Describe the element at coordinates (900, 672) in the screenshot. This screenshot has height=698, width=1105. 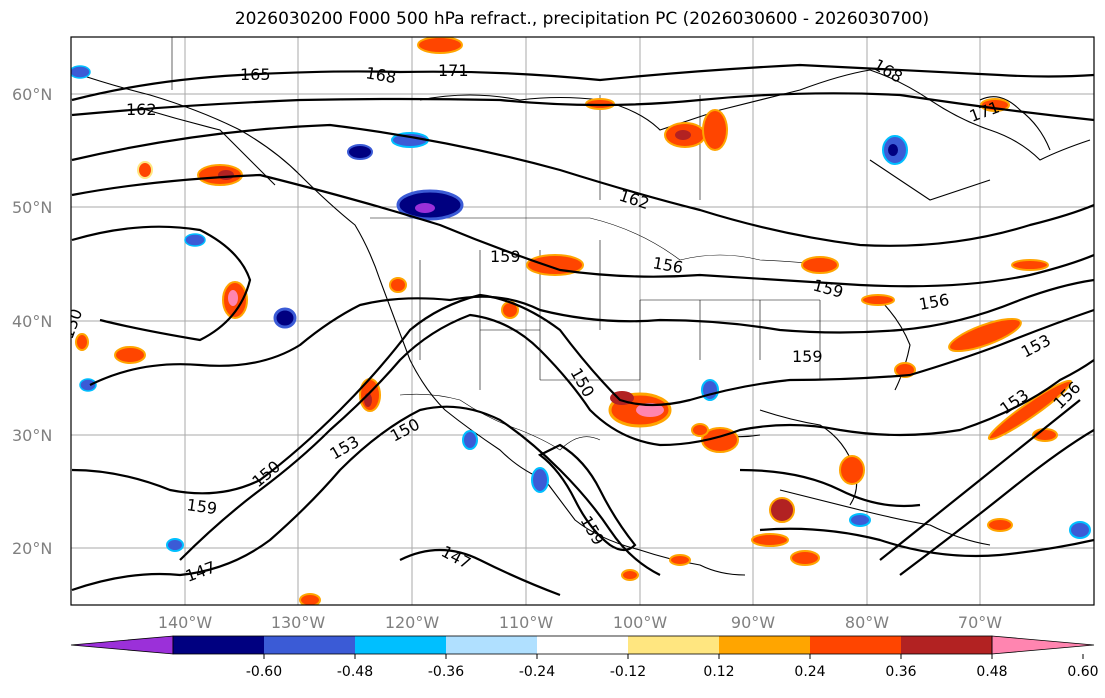
I see `colorbar-tick-label: 0.36` at that location.